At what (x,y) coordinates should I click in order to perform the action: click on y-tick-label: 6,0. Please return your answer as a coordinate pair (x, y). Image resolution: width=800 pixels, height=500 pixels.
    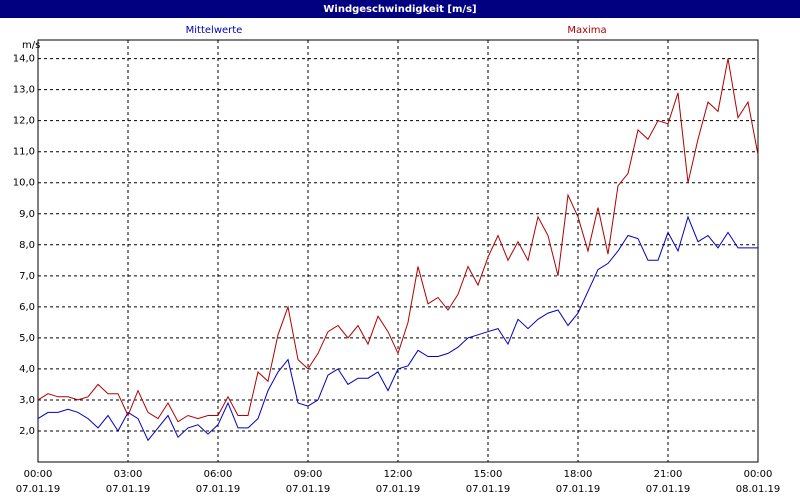
    Looking at the image, I should click on (27, 307).